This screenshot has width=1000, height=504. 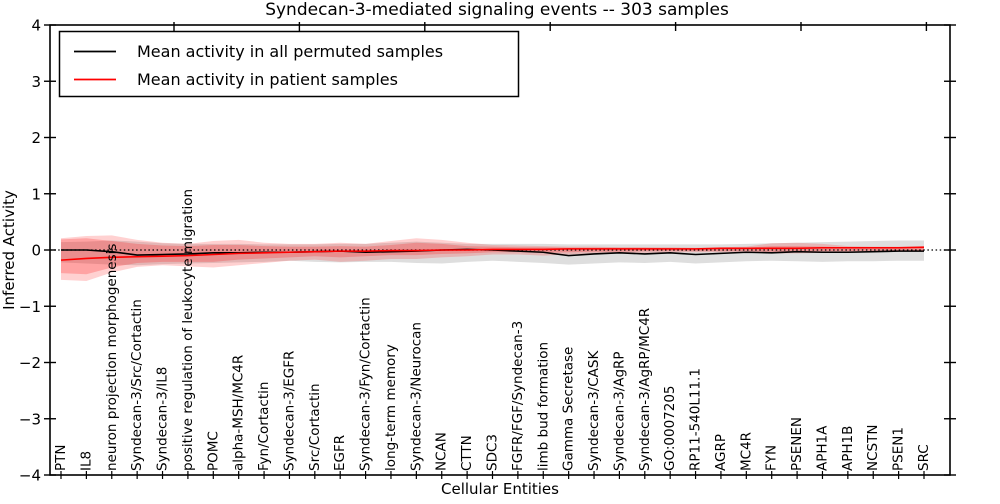 What do you see at coordinates (696, 419) in the screenshot?
I see `x-category-label: RP11-540L11.1` at bounding box center [696, 419].